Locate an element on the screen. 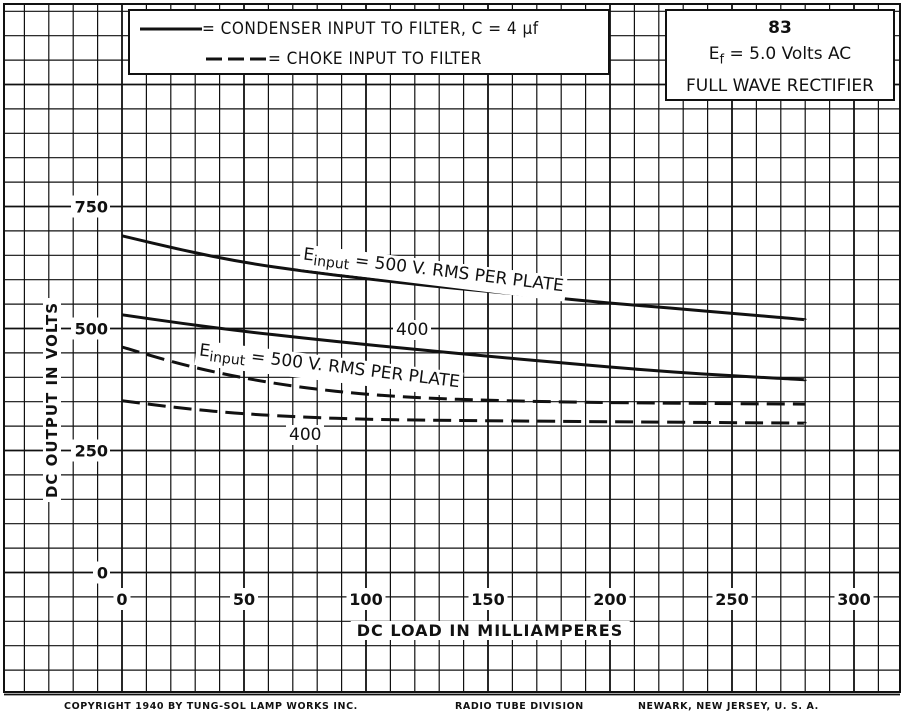 The height and width of the screenshot is (716, 905). y-tick-label: 250 is located at coordinates (91, 451).